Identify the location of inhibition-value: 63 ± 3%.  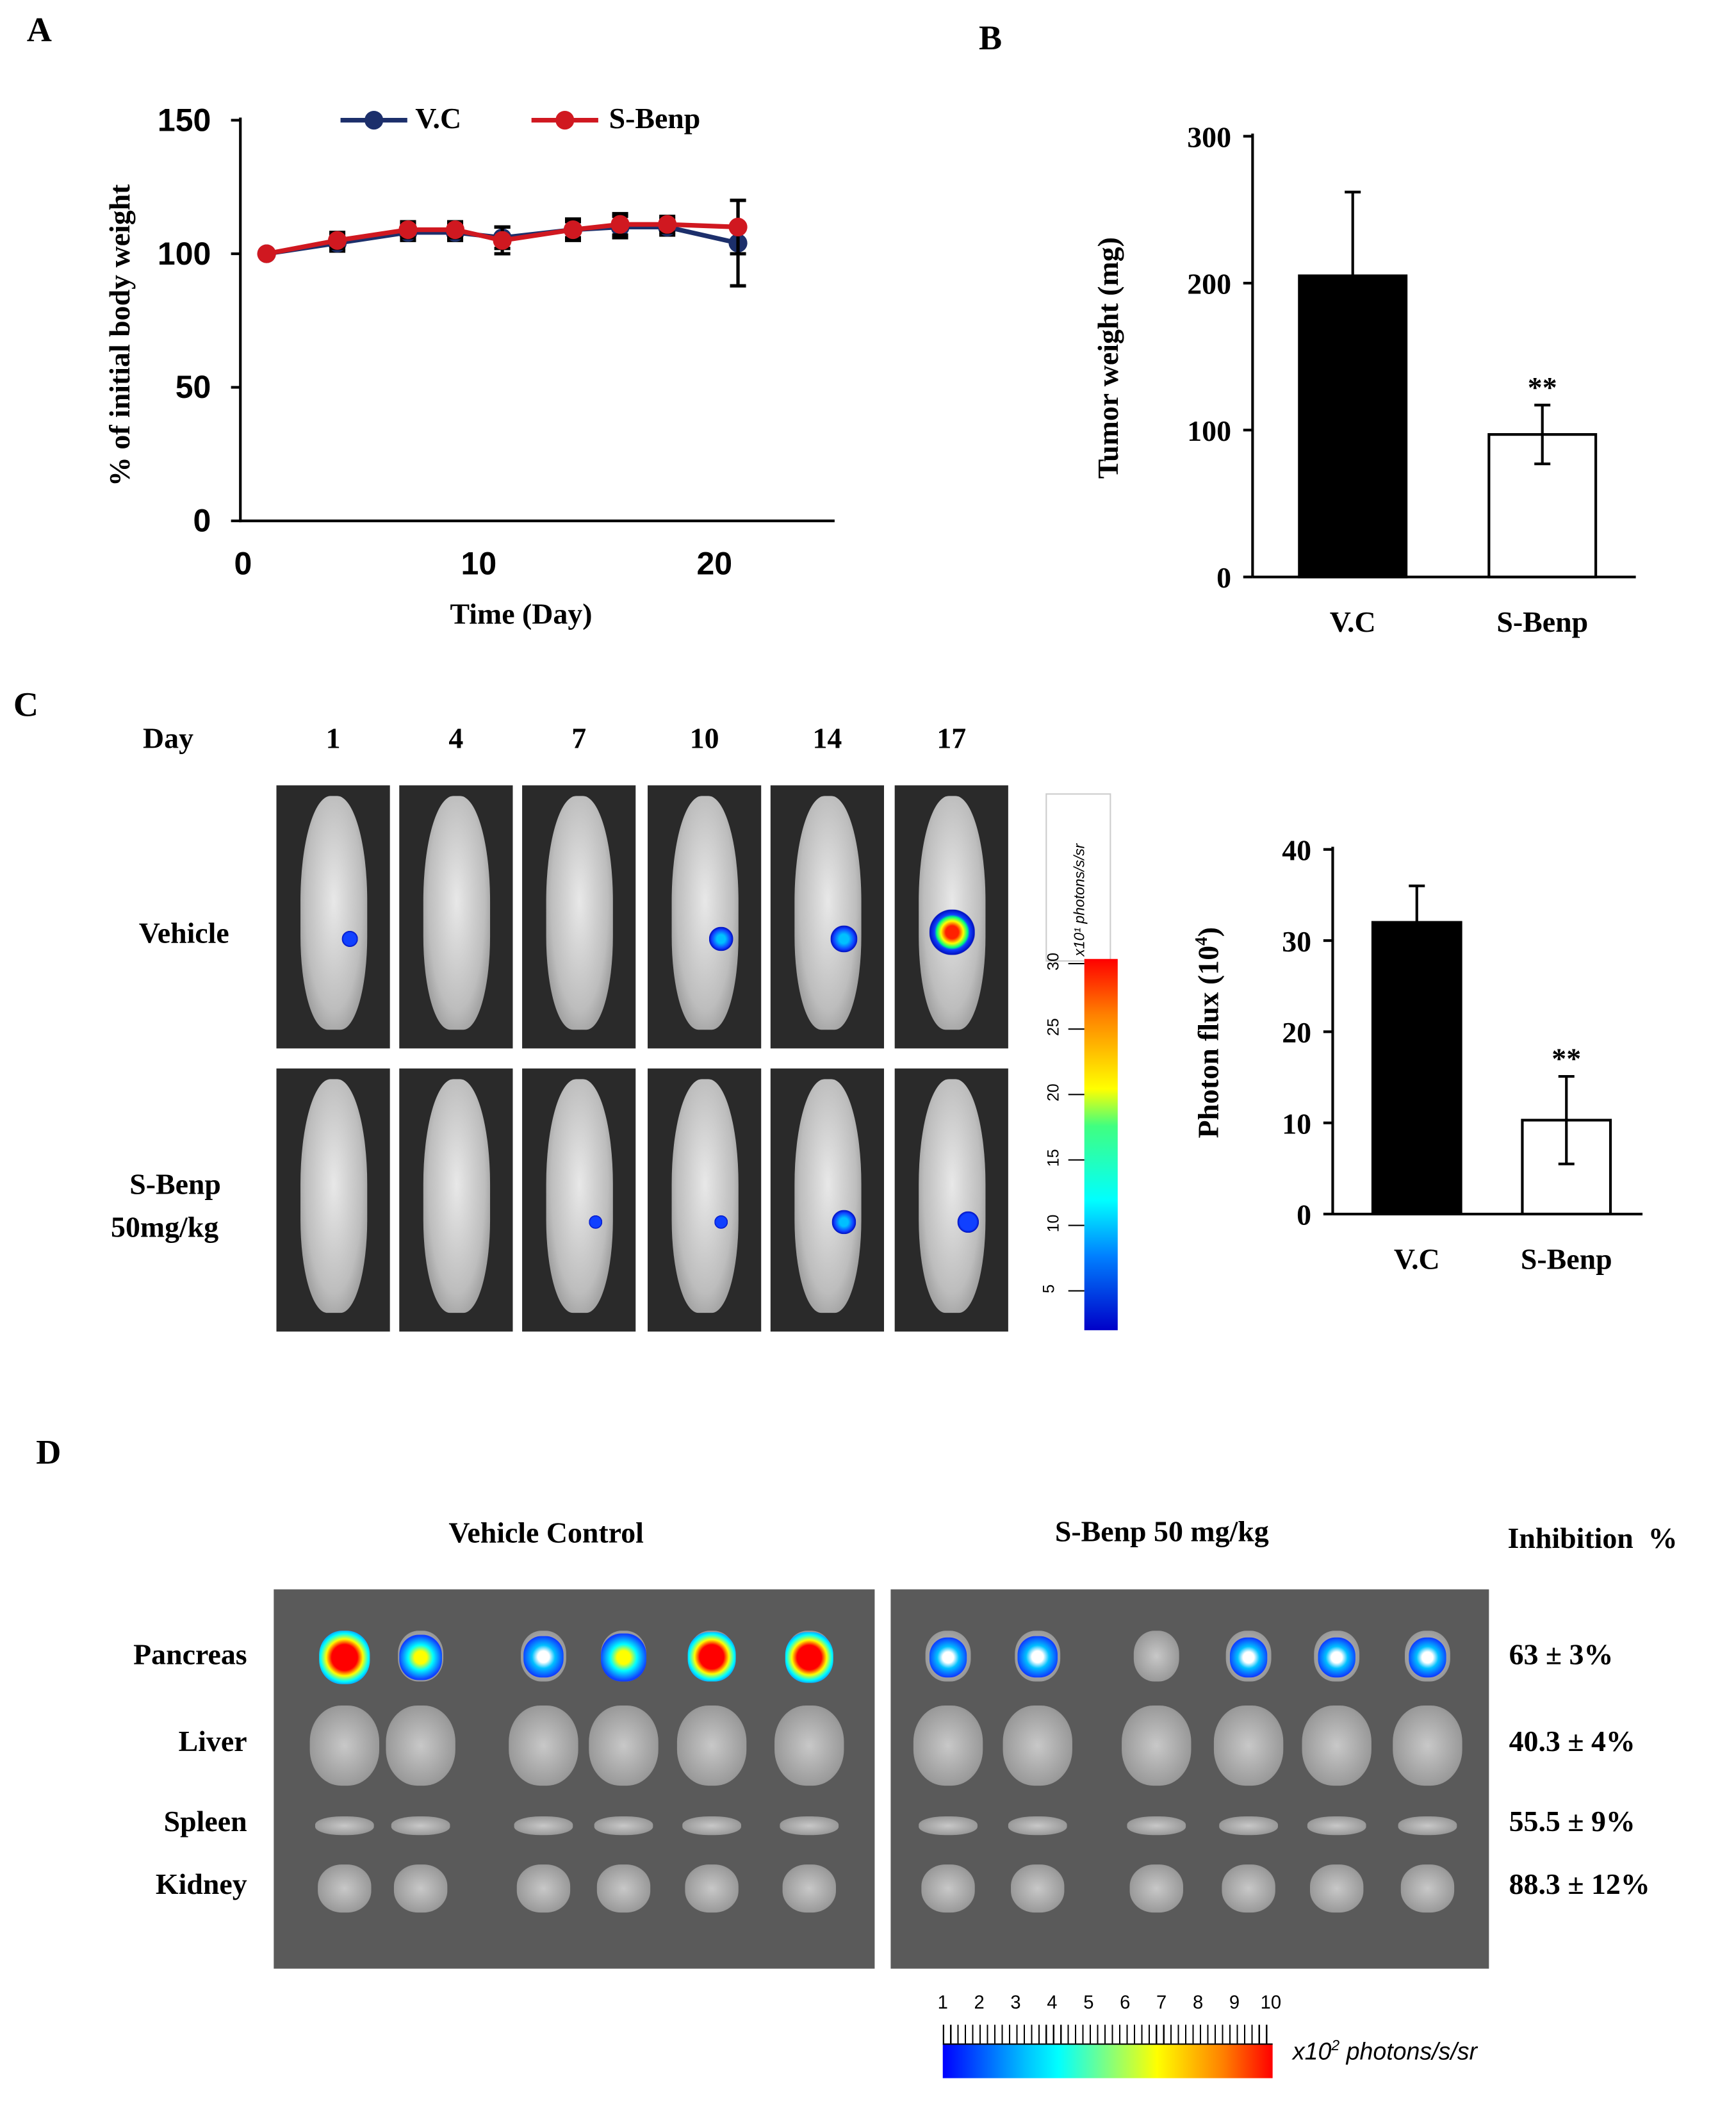
(1561, 1654).